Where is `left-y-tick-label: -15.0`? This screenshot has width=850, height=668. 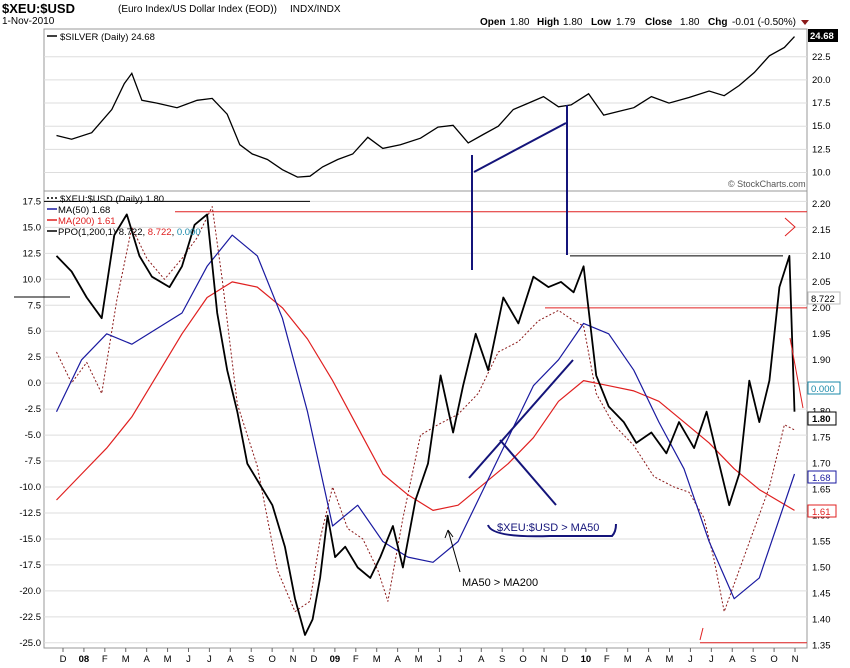 left-y-tick-label: -15.0 is located at coordinates (30, 539).